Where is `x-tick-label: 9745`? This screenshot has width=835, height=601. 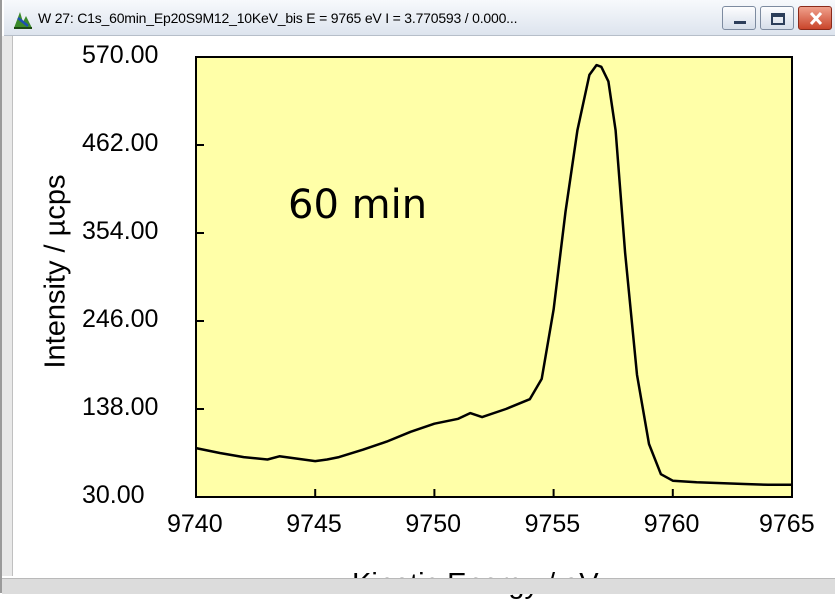
x-tick-label: 9745 is located at coordinates (314, 524).